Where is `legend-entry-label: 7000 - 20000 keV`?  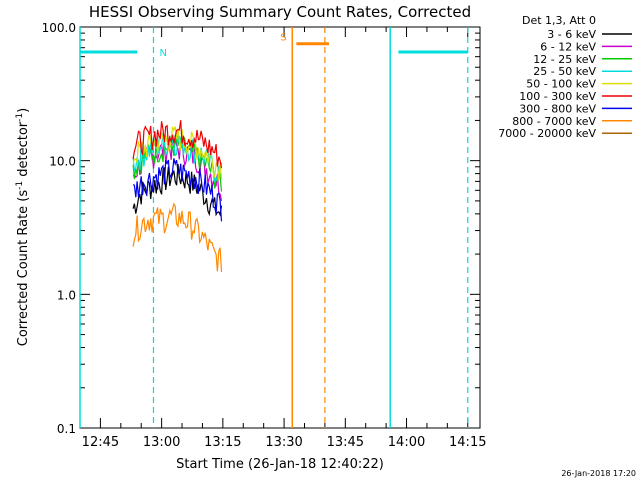
legend-entry-label: 7000 - 20000 keV is located at coordinates (547, 133).